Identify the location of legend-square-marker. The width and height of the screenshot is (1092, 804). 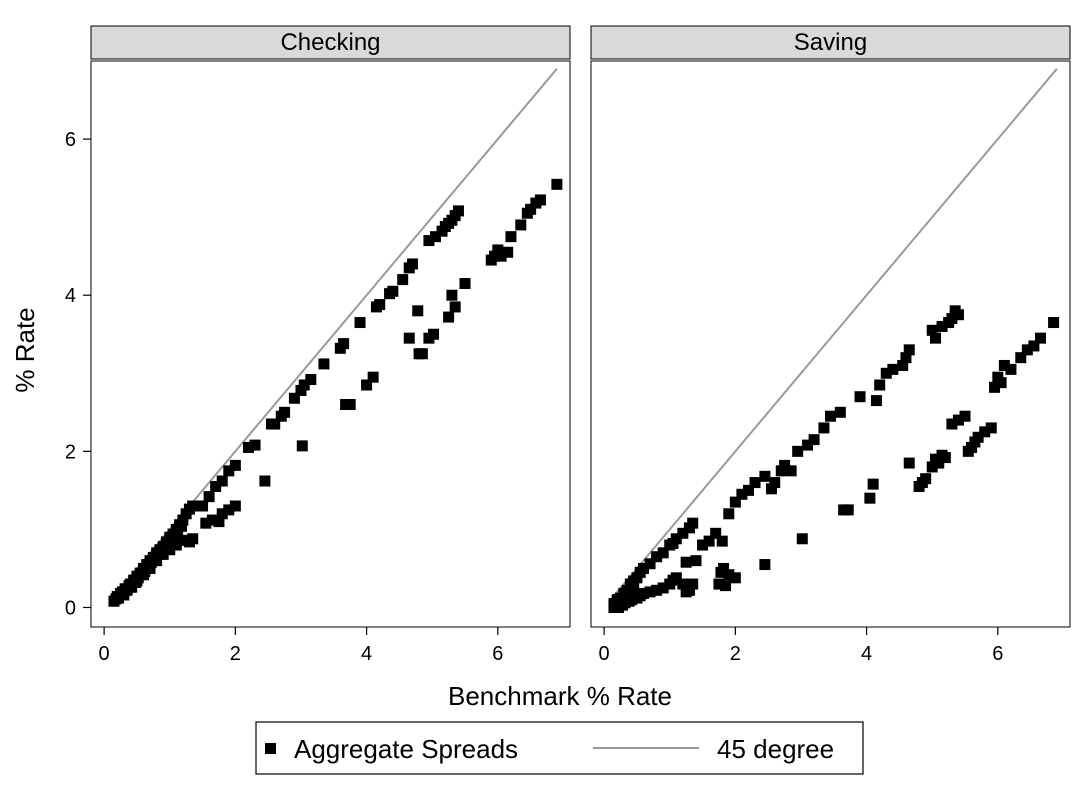
(270, 748).